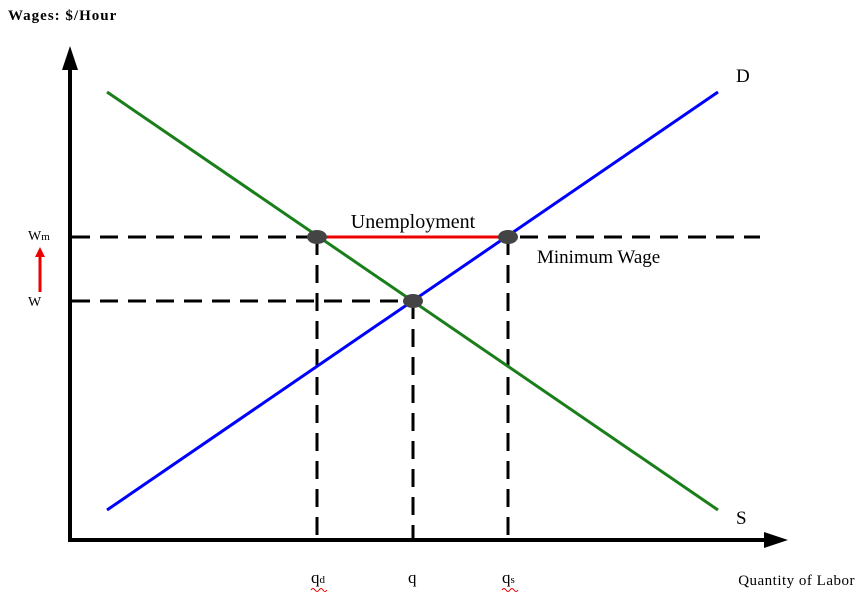 The width and height of the screenshot is (860, 594). I want to click on unemployment-label: Unemployment, so click(413, 222).